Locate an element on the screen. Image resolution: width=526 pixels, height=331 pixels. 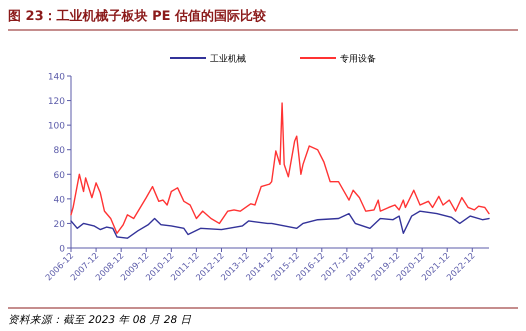
chart-title: 图 23：工业机械子板块 PE 估值的国际比较 is located at coordinates (138, 16).